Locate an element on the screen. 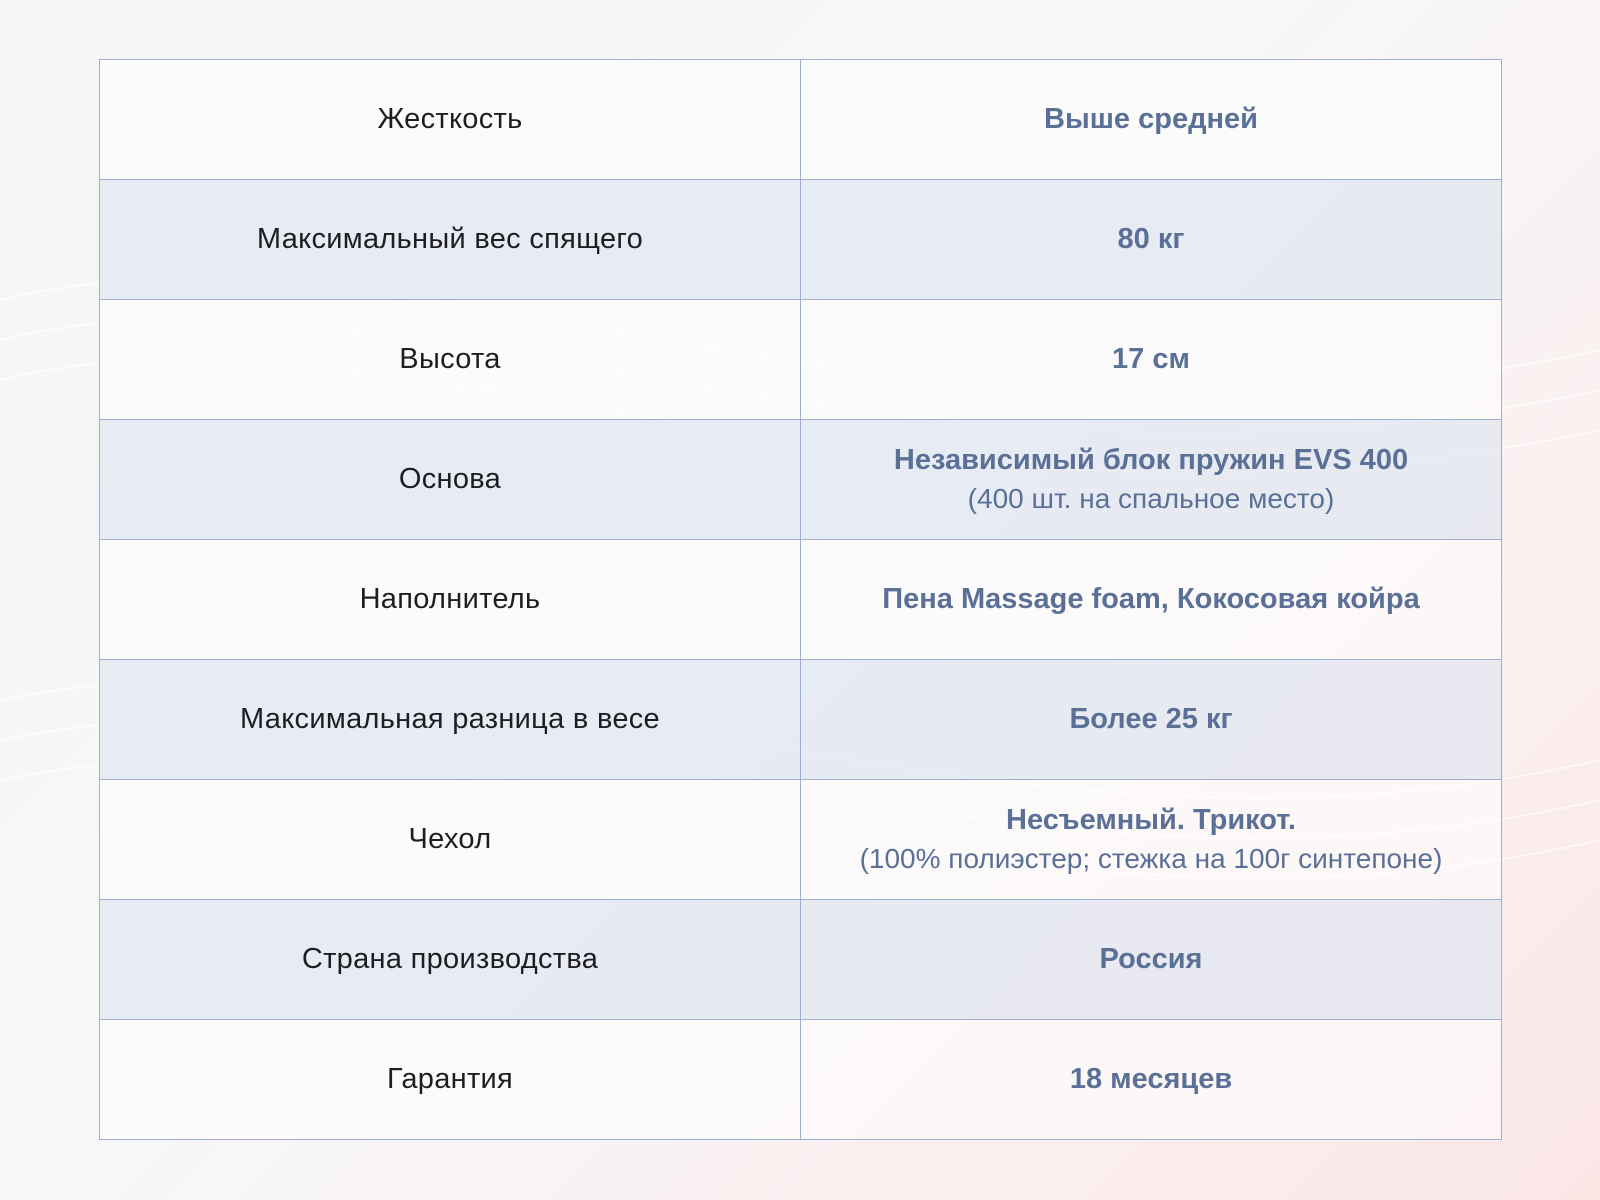 The width and height of the screenshot is (1600, 1200). spec-value: 17 см is located at coordinates (1151, 359).